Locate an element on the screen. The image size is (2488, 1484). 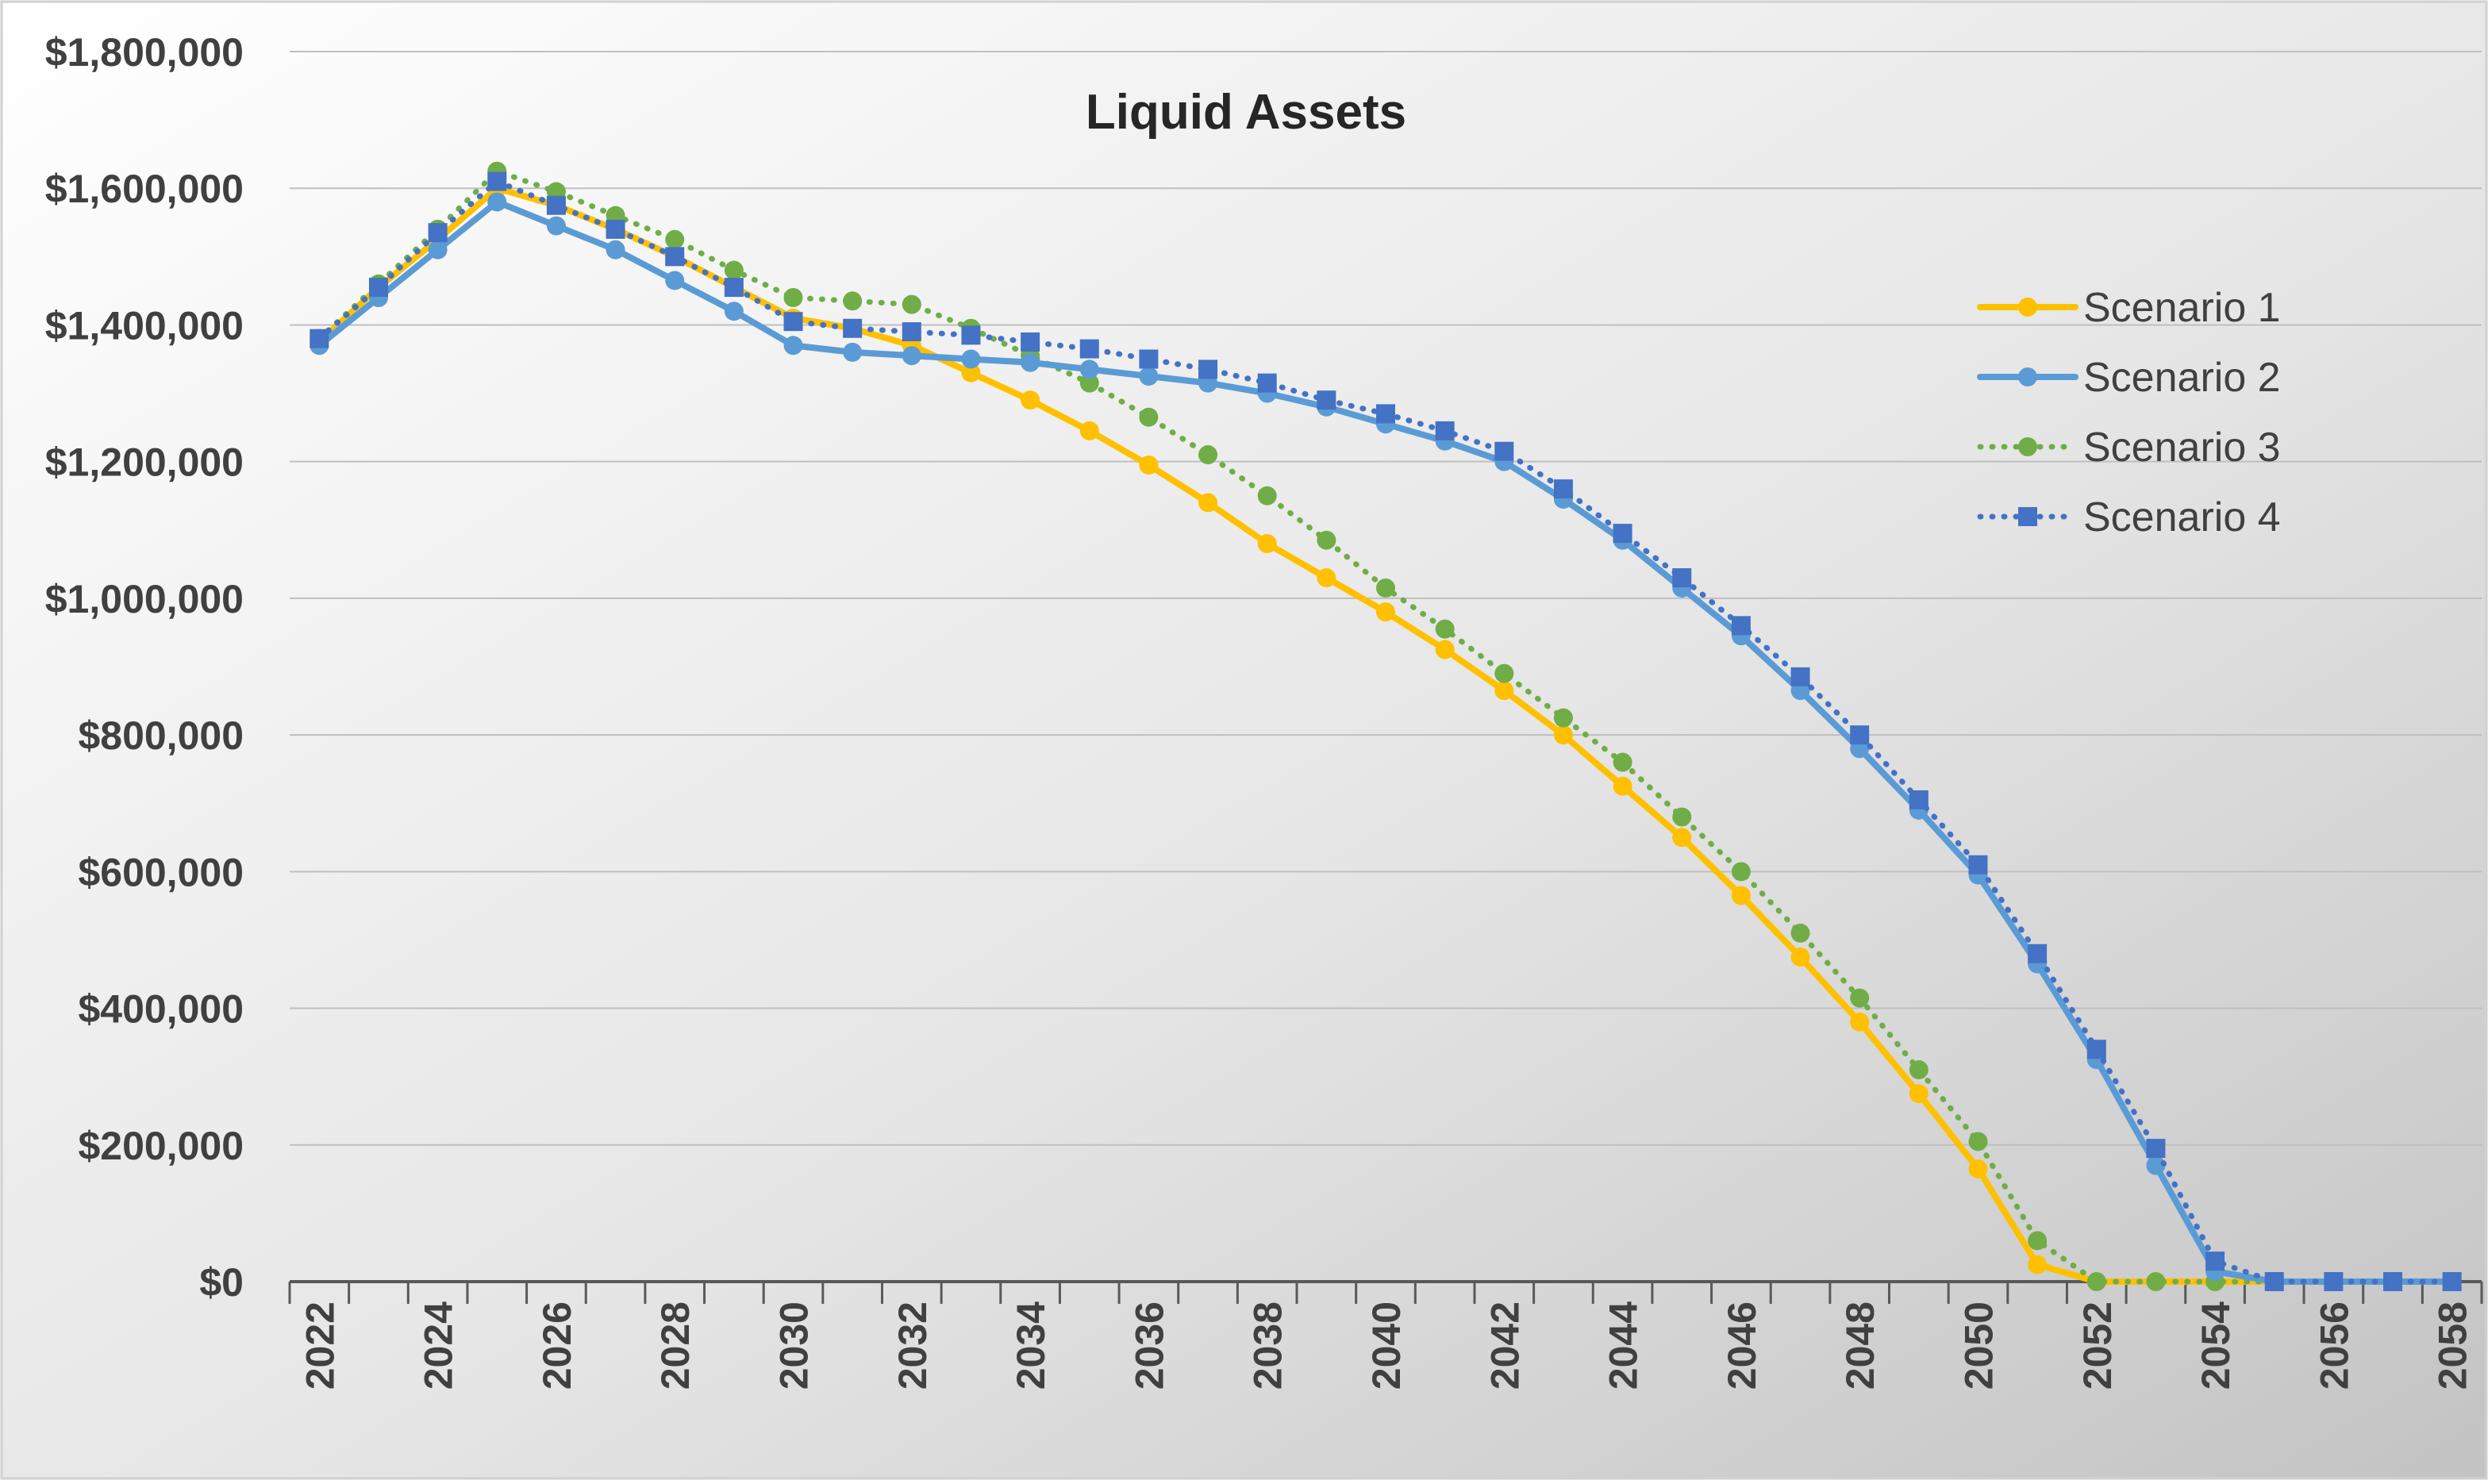
x-tick-label: 2048 is located at coordinates (1860, 1345).